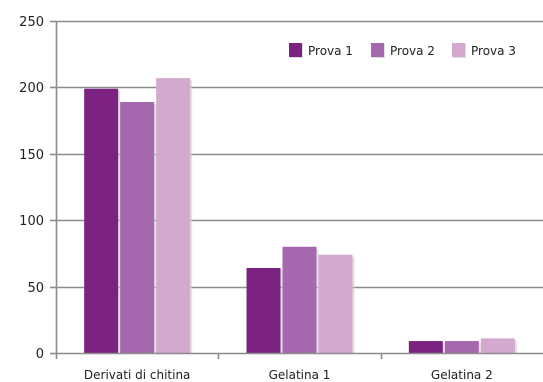 Image resolution: width=543 pixels, height=382 pixels. Describe the element at coordinates (31, 88) in the screenshot. I see `y-tick-label: 200` at that location.